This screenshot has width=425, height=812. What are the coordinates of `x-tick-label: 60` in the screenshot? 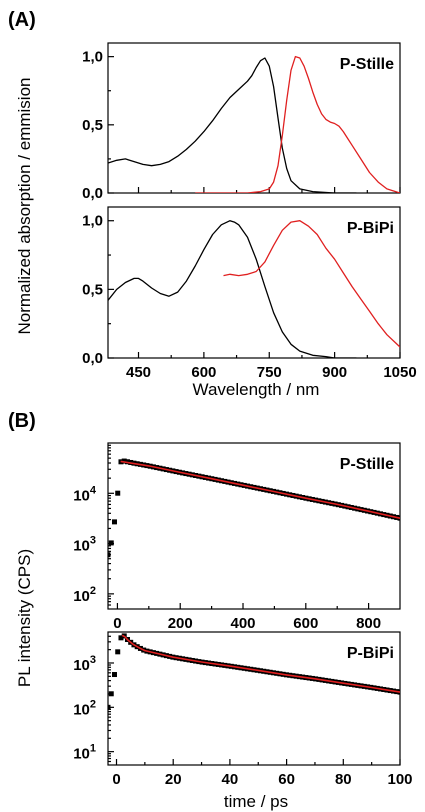 It's located at (286, 779).